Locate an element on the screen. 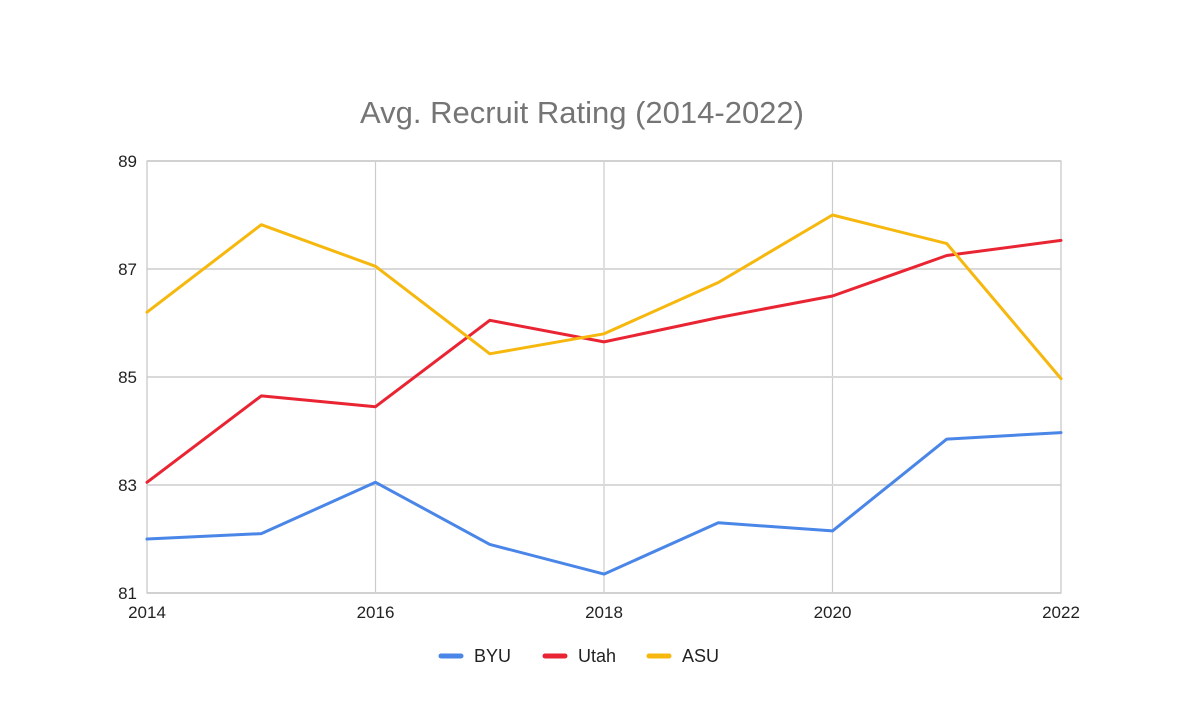 Image resolution: width=1200 pixels, height=706 pixels. legend-label-utah: Utah is located at coordinates (597, 656).